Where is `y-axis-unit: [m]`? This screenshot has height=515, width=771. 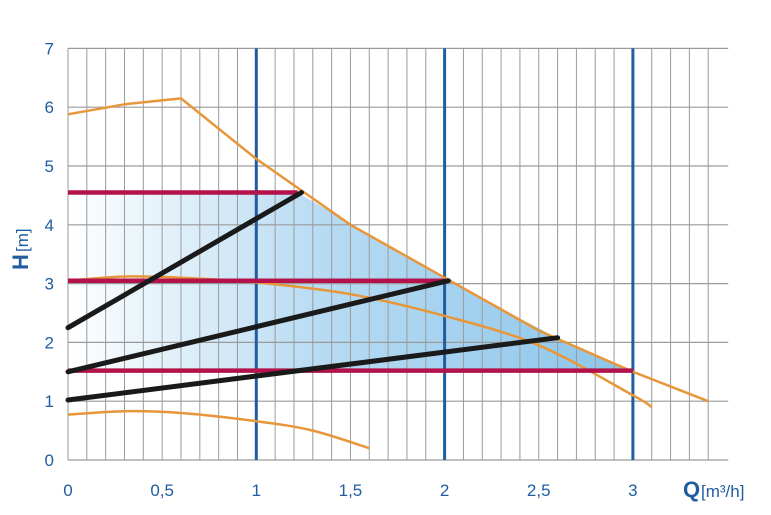 y-axis-unit: [m] is located at coordinates (22, 240).